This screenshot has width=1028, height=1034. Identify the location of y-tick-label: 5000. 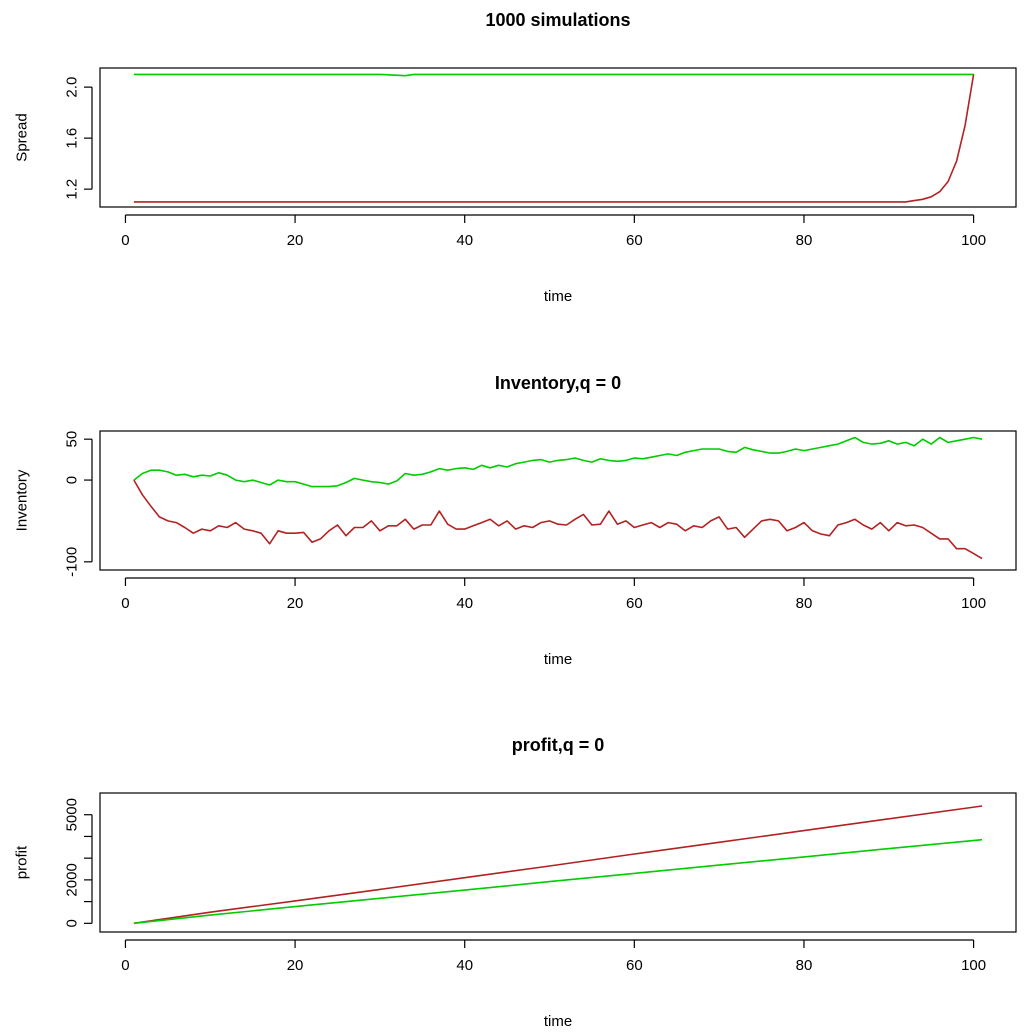
(72, 814).